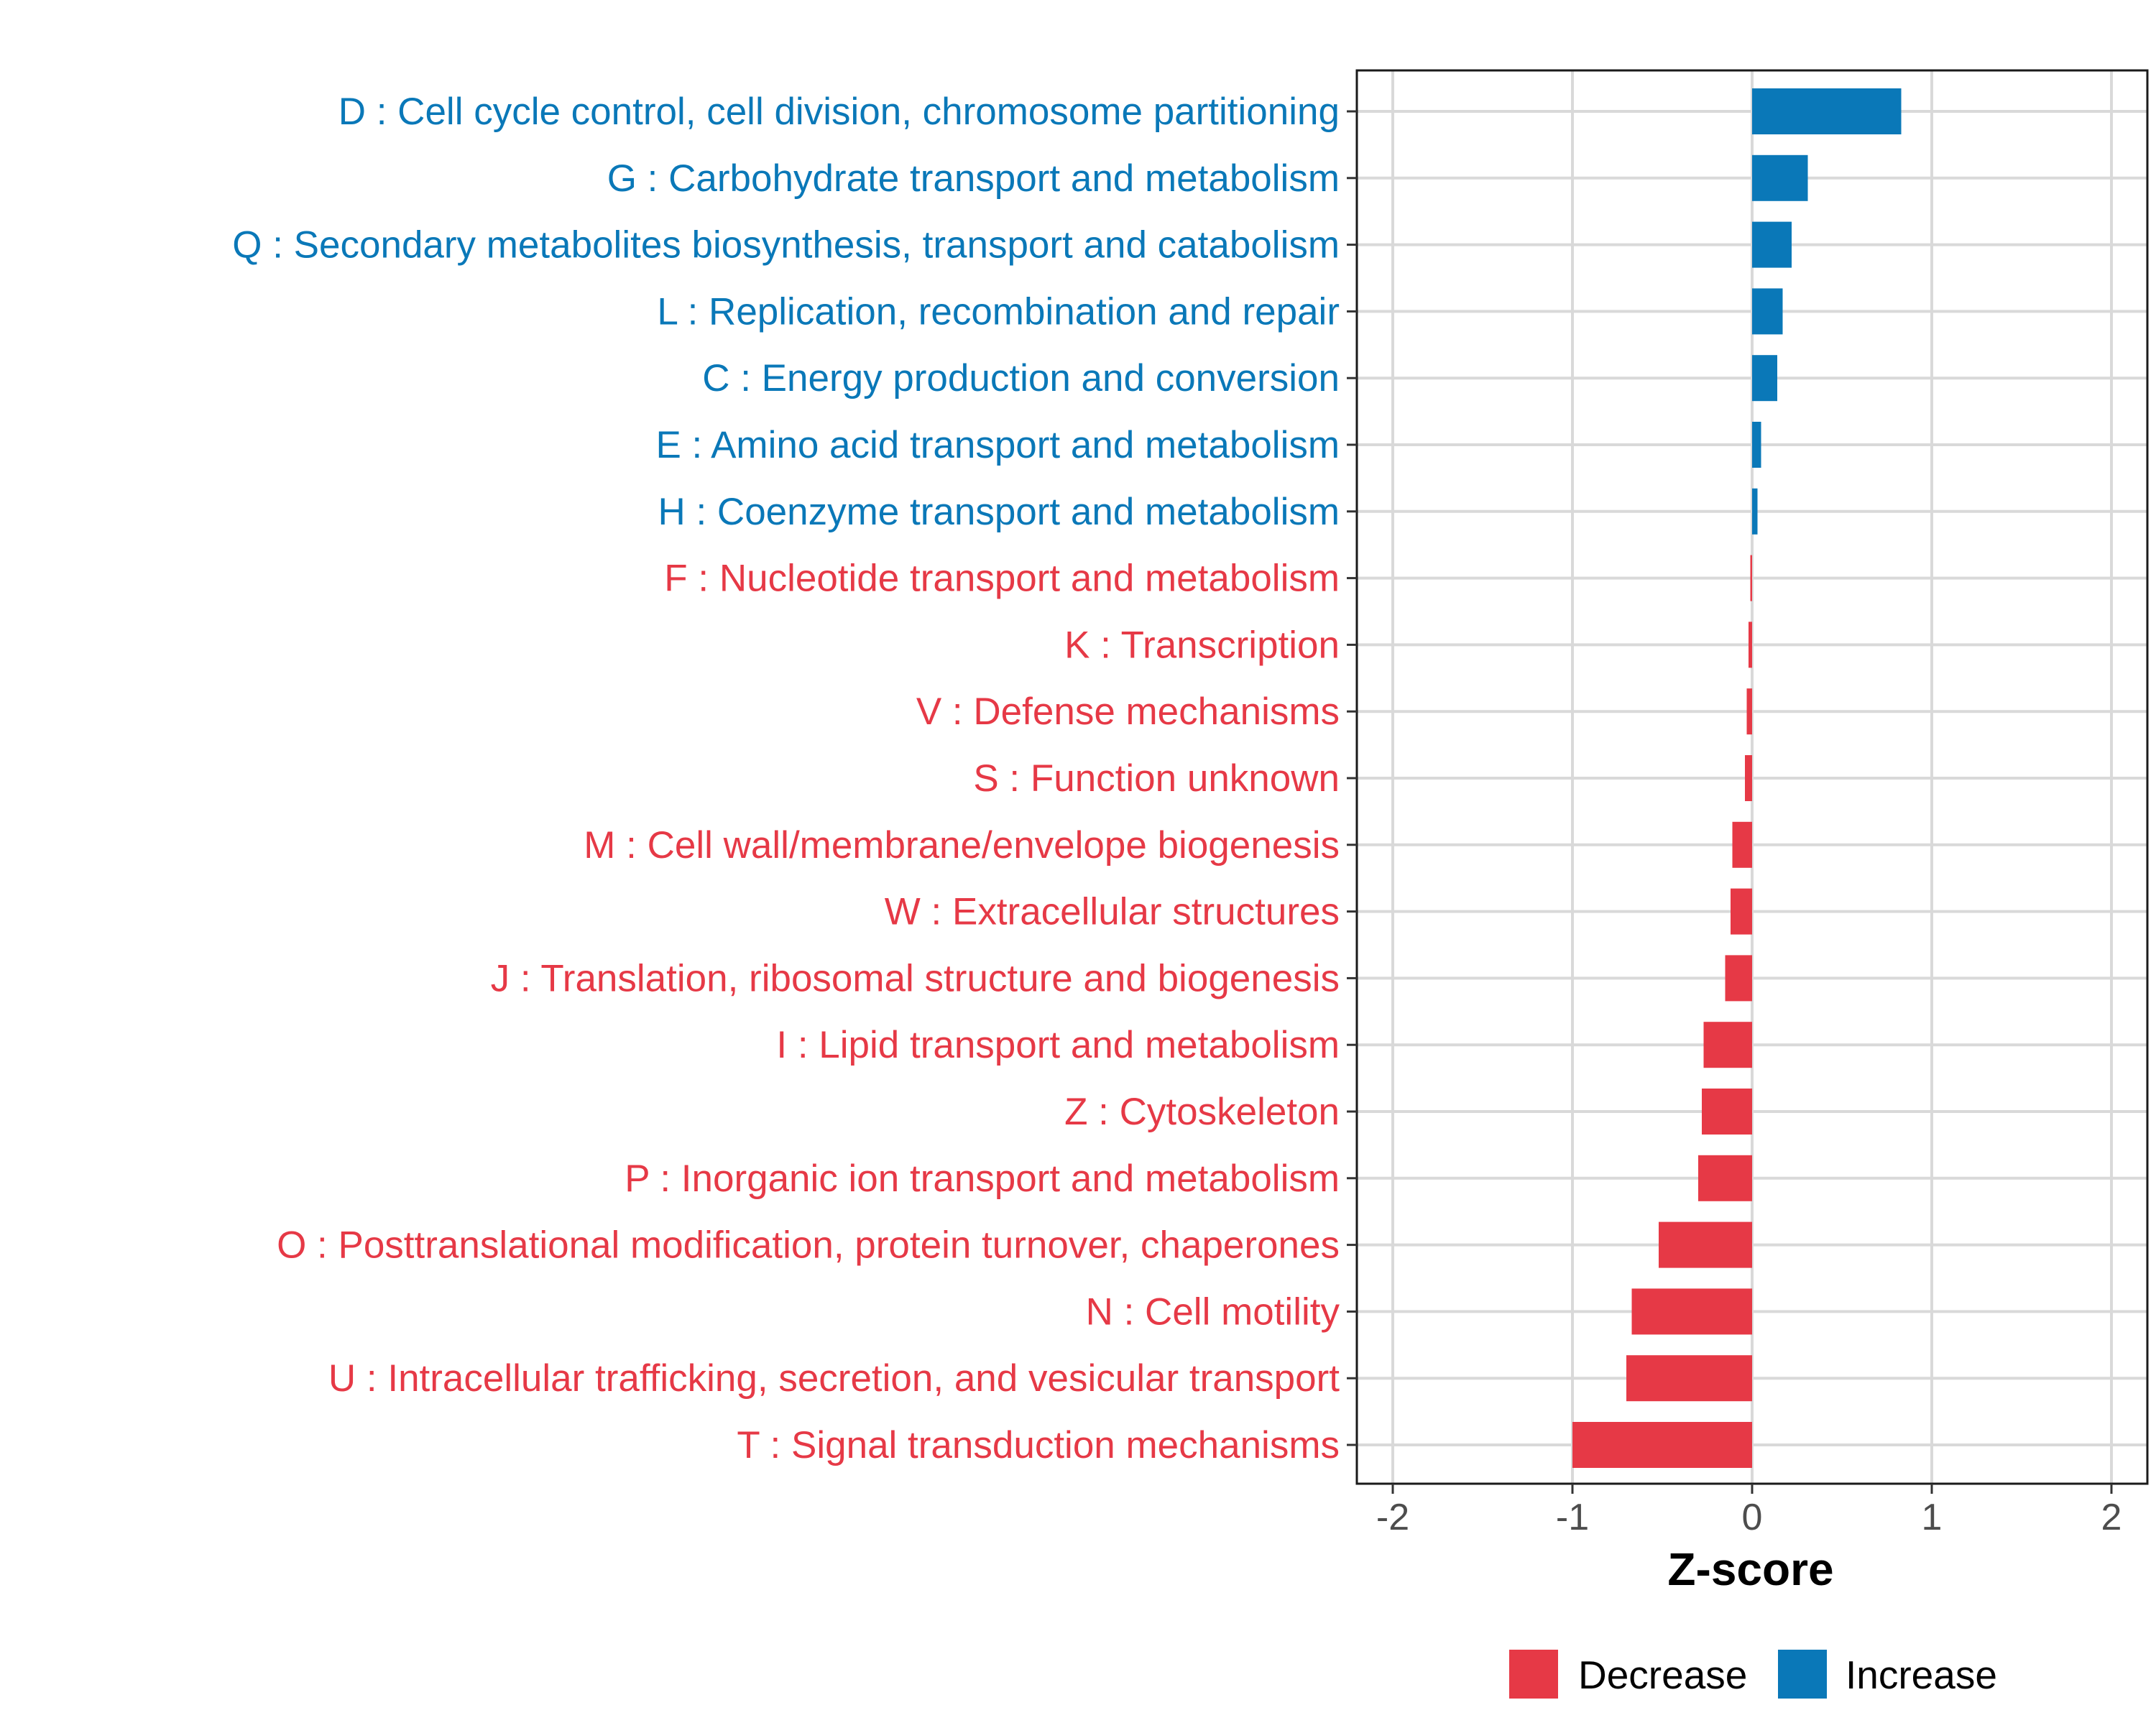 This screenshot has width=2156, height=1728. Describe the element at coordinates (1038, 1445) in the screenshot. I see `y-tick-label: T : Signal transduction mechanisms` at that location.